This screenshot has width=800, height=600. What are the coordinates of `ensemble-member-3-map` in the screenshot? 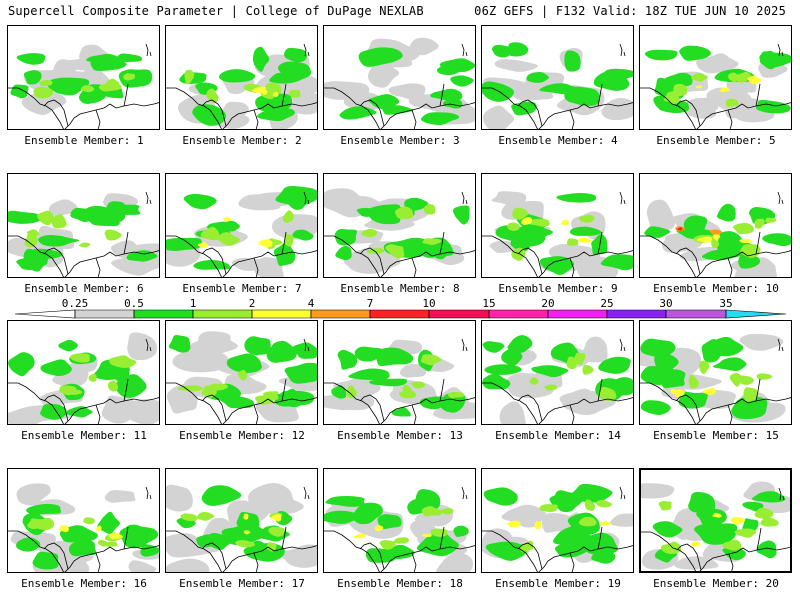 It's located at (399, 77).